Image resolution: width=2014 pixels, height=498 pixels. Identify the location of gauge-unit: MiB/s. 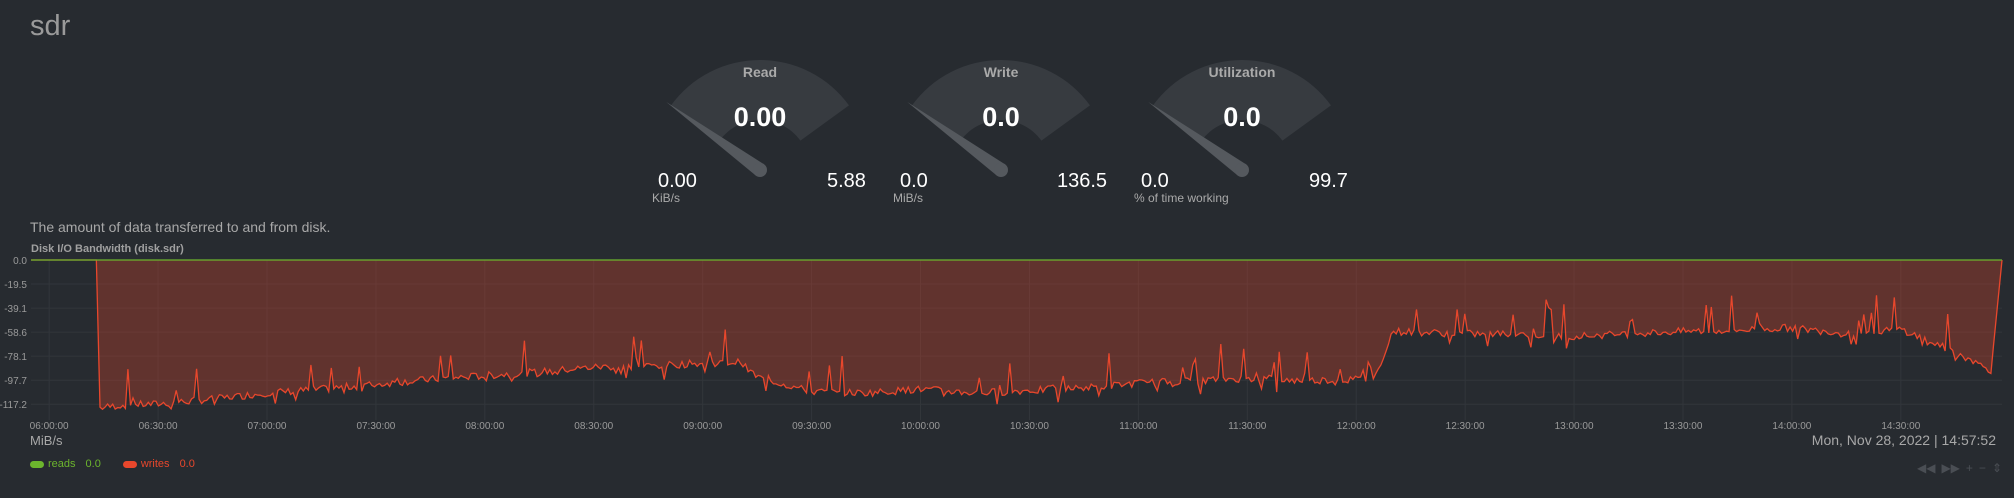
(908, 198).